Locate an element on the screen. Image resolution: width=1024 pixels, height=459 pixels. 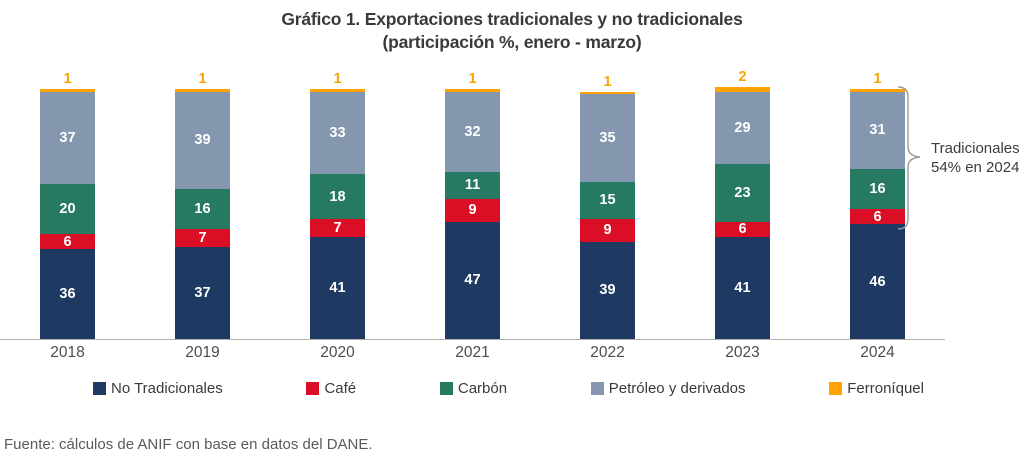
x-axis-labels: 2018 2019 2020 2021 2022 2023 2024 is located at coordinates (472, 353).